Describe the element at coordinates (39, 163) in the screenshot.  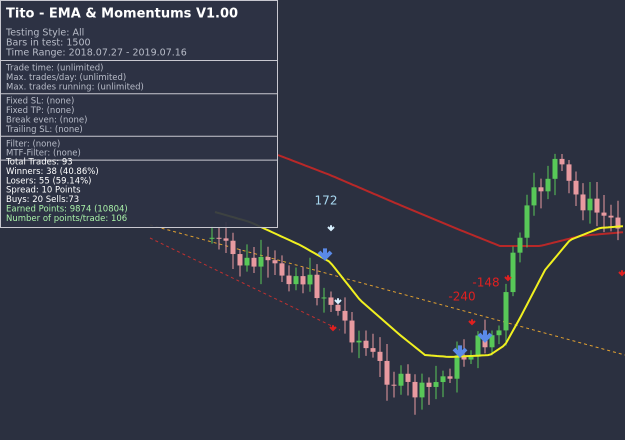
I see `result-line: Total Trades: 93` at that location.